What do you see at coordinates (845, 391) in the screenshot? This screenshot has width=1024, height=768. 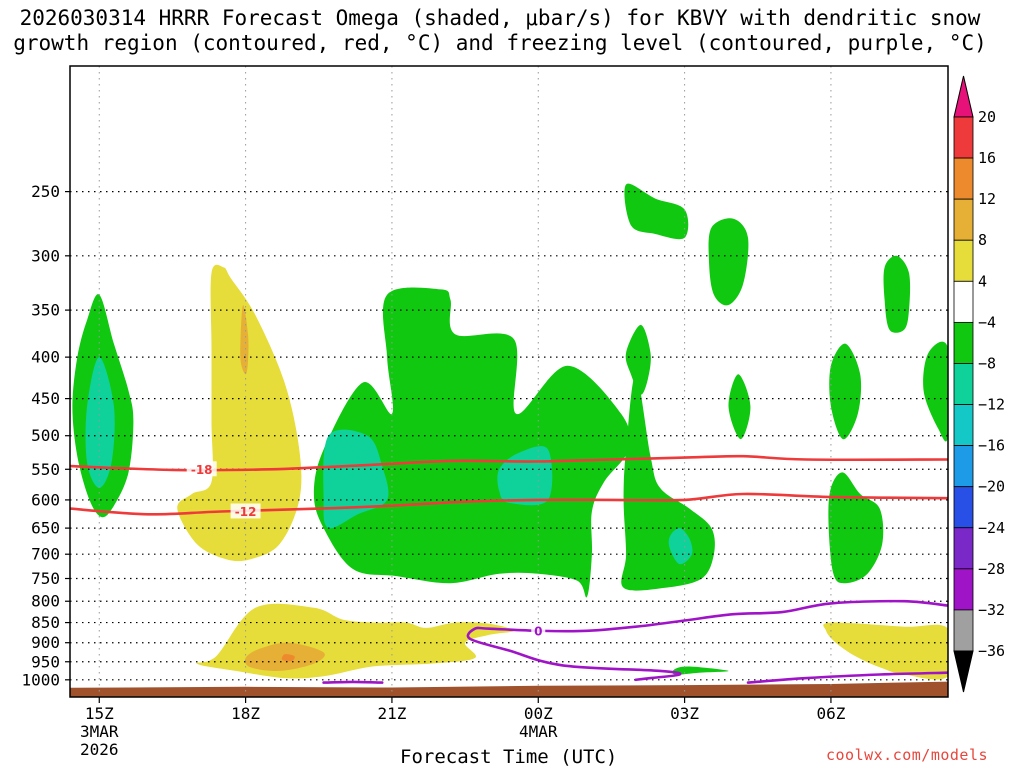 I see `omega-region-green-06z-sliver` at bounding box center [845, 391].